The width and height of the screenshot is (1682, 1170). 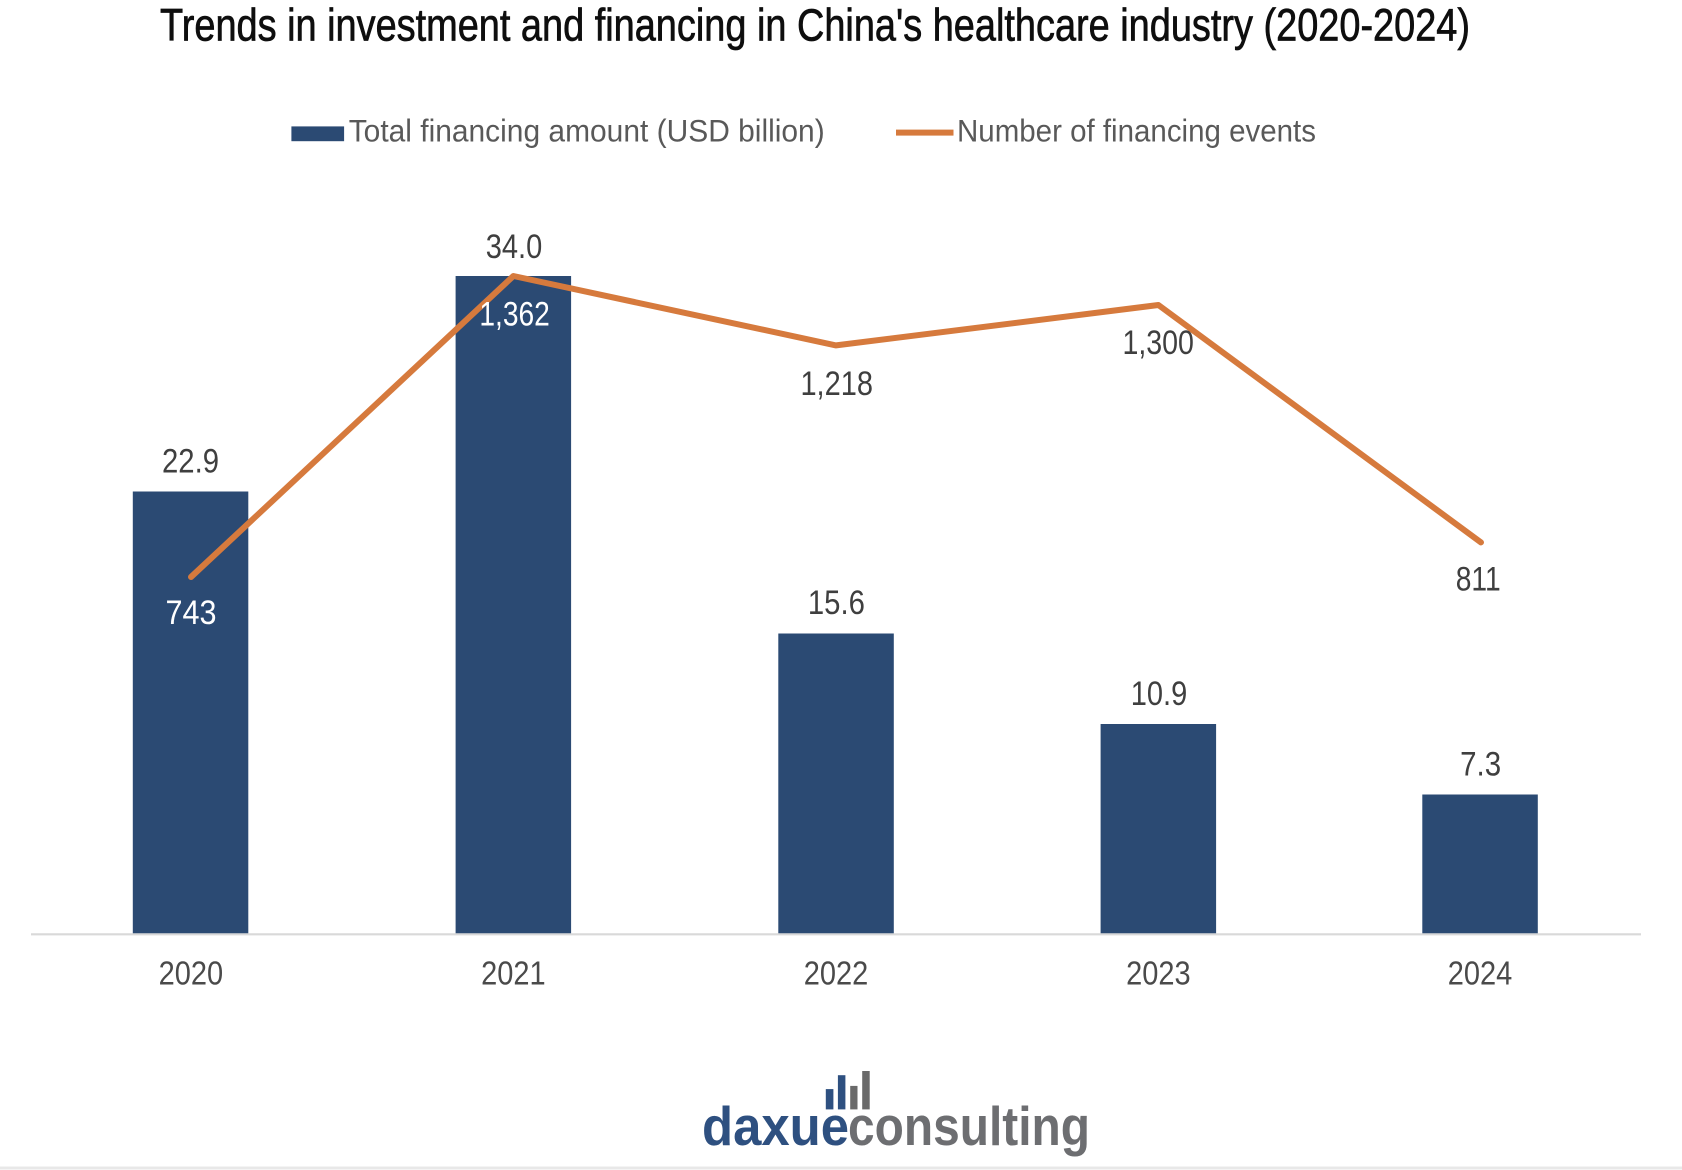 I want to click on svg-text: 7.3, so click(x=1480, y=765).